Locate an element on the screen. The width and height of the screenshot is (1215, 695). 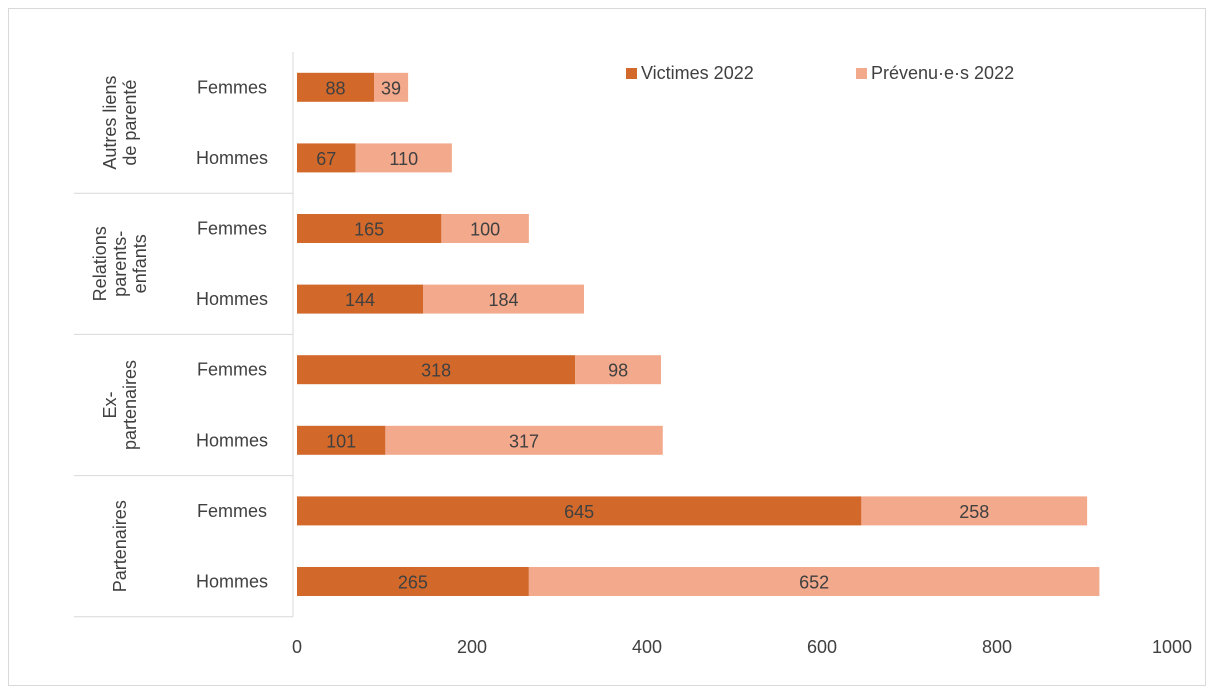
data-label: 67 is located at coordinates (326, 159).